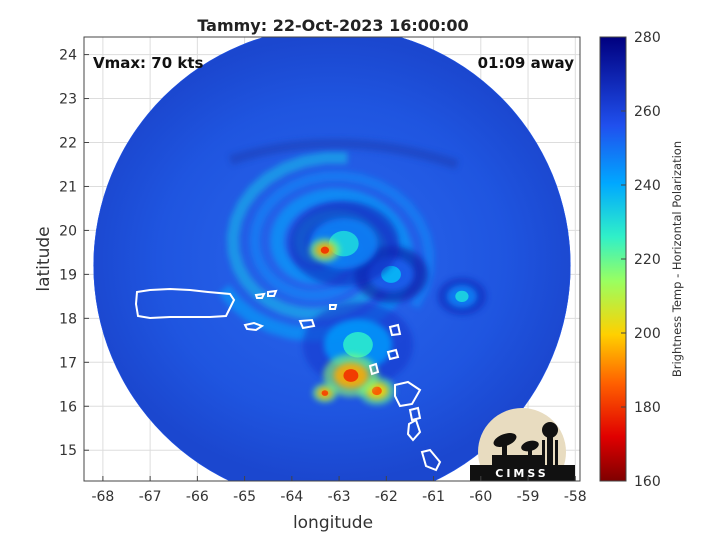  I want to click on outer-ring, so click(343, 154).